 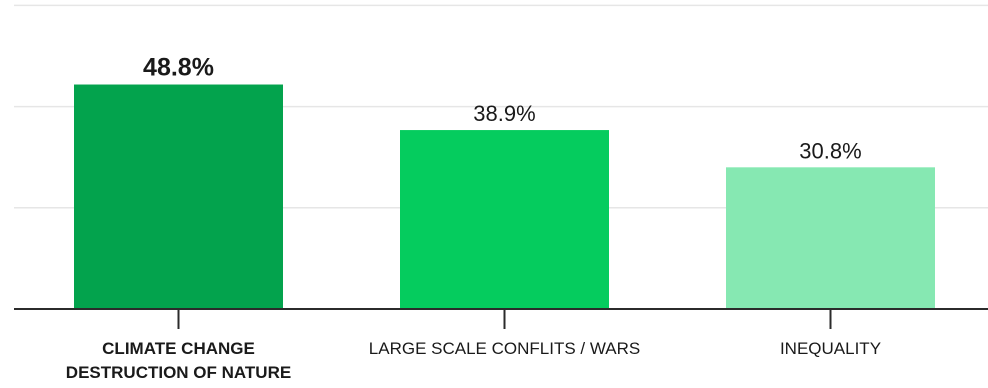 I want to click on category-label-1-line-2: DESTRUCTION OF NATURE, so click(x=178, y=372).